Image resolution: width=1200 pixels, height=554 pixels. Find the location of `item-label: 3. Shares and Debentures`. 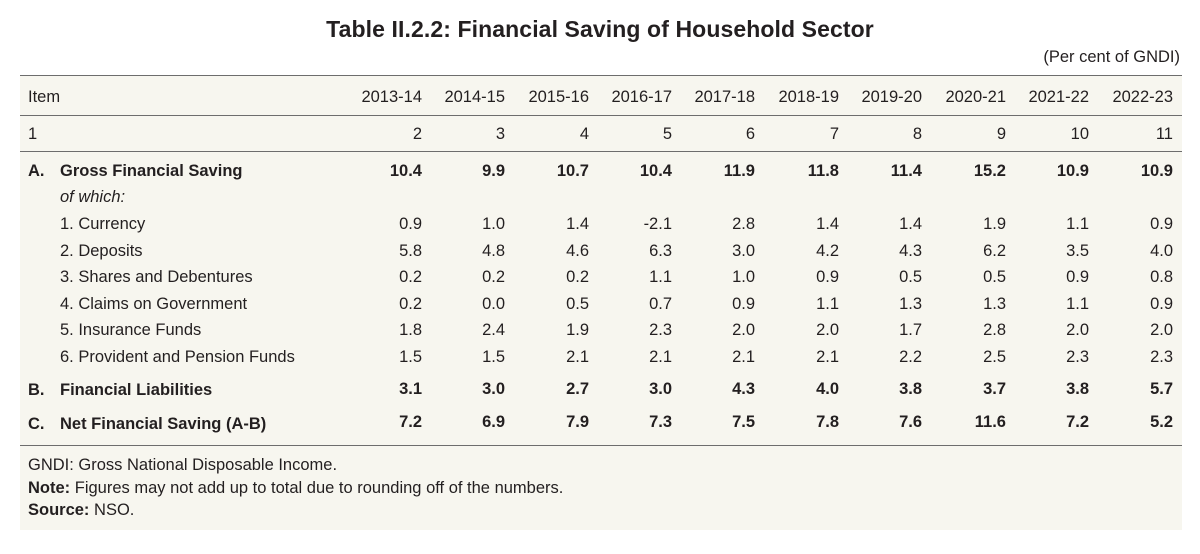

item-label: 3. Shares and Debentures is located at coordinates (156, 277).